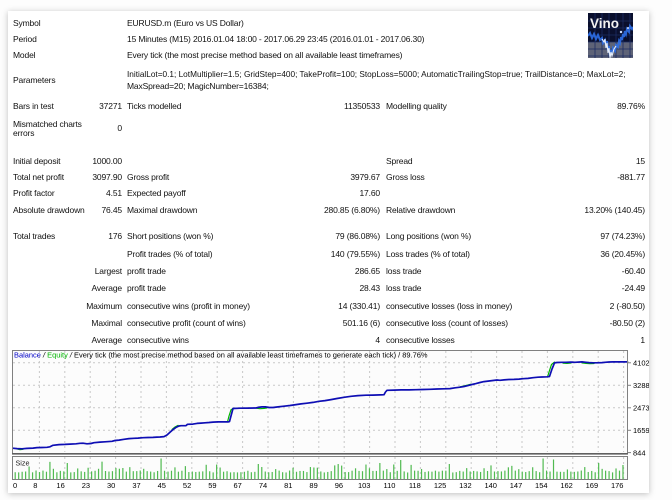 This screenshot has width=672, height=500. I want to click on svg-text: 0, so click(15, 485).